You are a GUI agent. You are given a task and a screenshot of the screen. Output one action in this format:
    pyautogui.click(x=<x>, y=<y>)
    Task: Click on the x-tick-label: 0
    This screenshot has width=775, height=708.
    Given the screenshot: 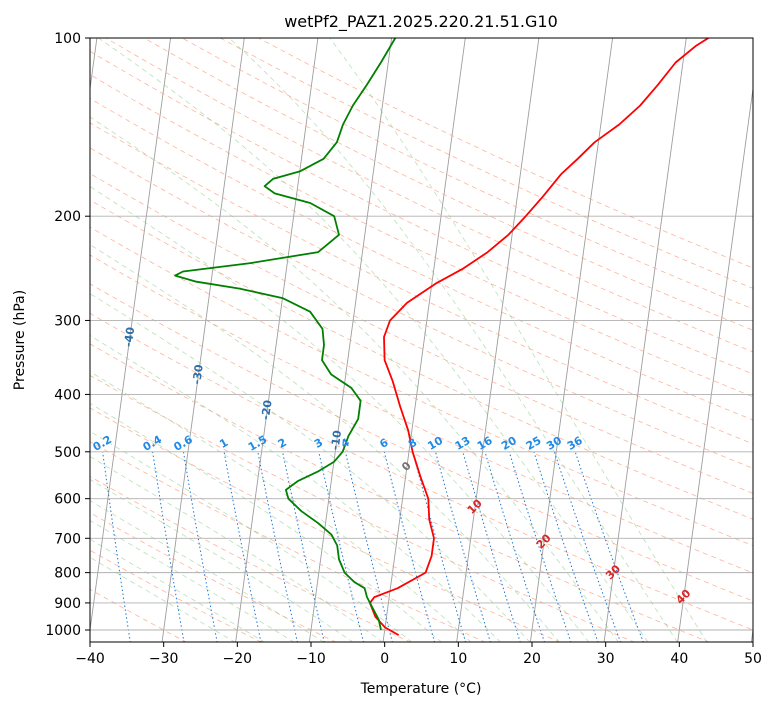 What is the action you would take?
    pyautogui.click(x=384, y=659)
    